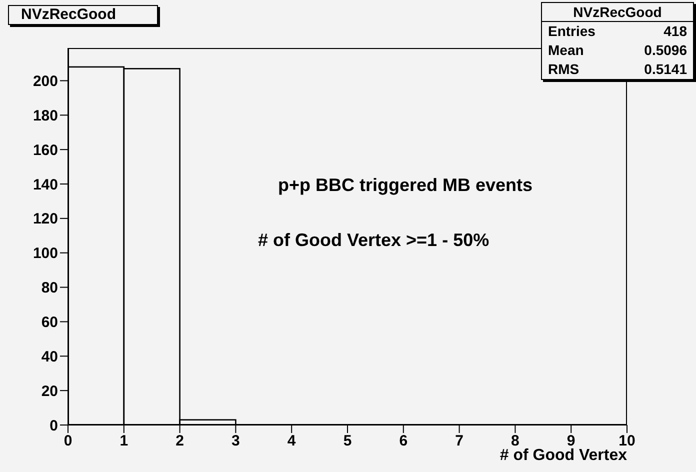  Describe the element at coordinates (83, 15) in the screenshot. I see `chart-title: NVzRecGood` at that location.